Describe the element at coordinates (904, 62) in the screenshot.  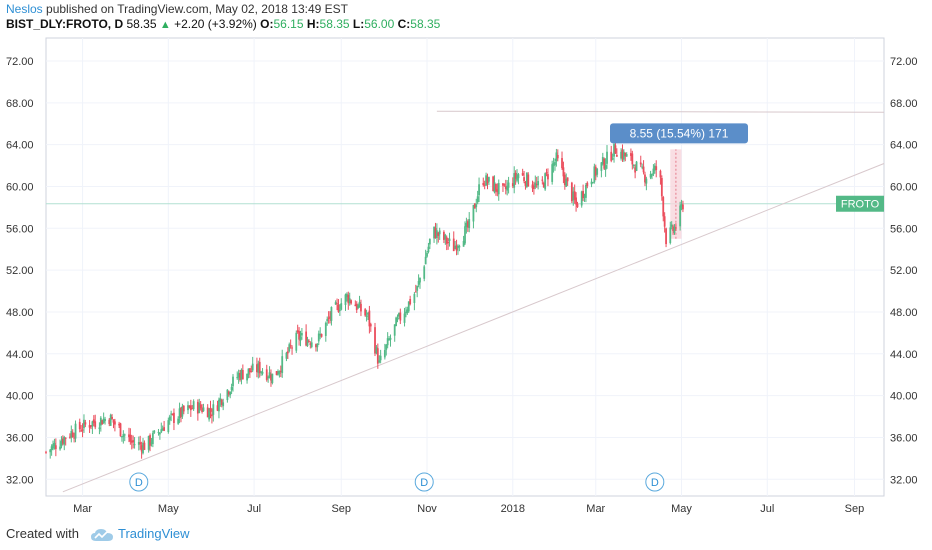
I see `y-tick-right: 72.00` at that location.